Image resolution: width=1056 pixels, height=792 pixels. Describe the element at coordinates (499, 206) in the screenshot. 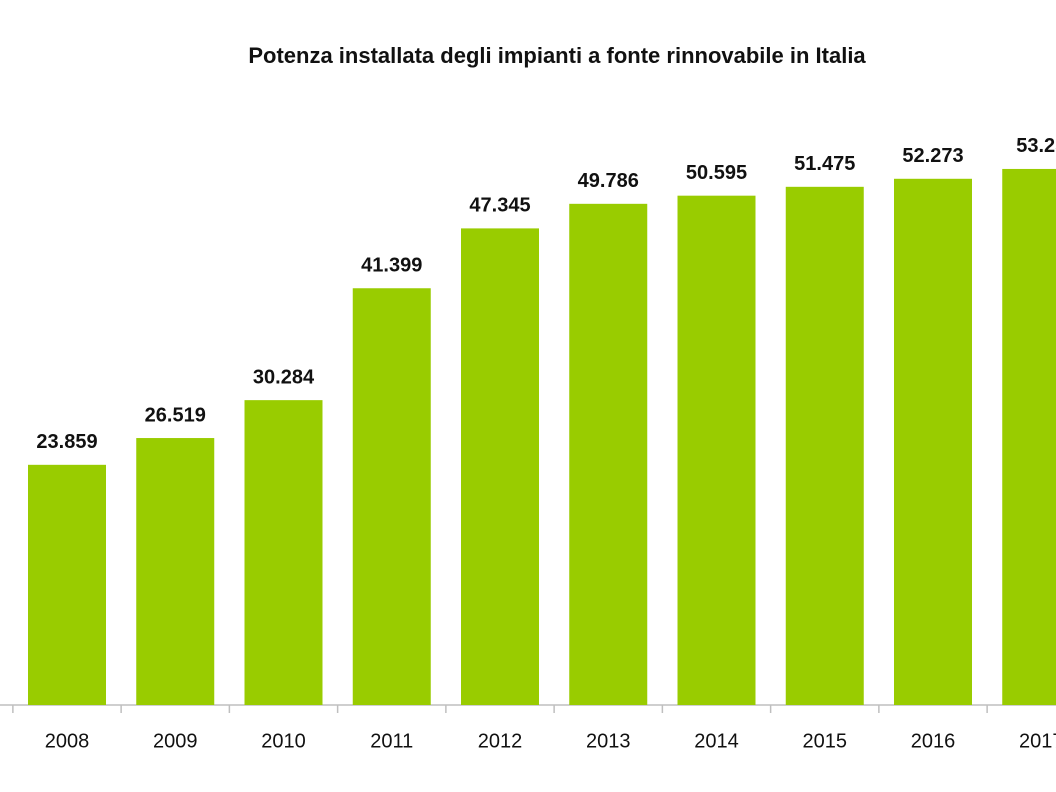

I see `value-label: 47.345` at that location.